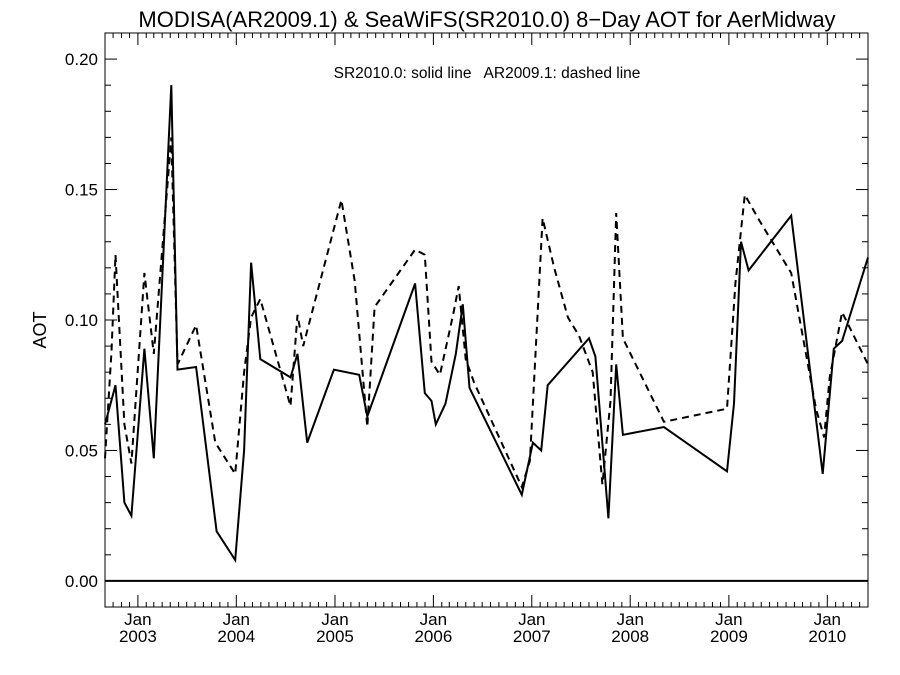  What do you see at coordinates (81, 581) in the screenshot?
I see `y-tick-label: 0.00` at bounding box center [81, 581].